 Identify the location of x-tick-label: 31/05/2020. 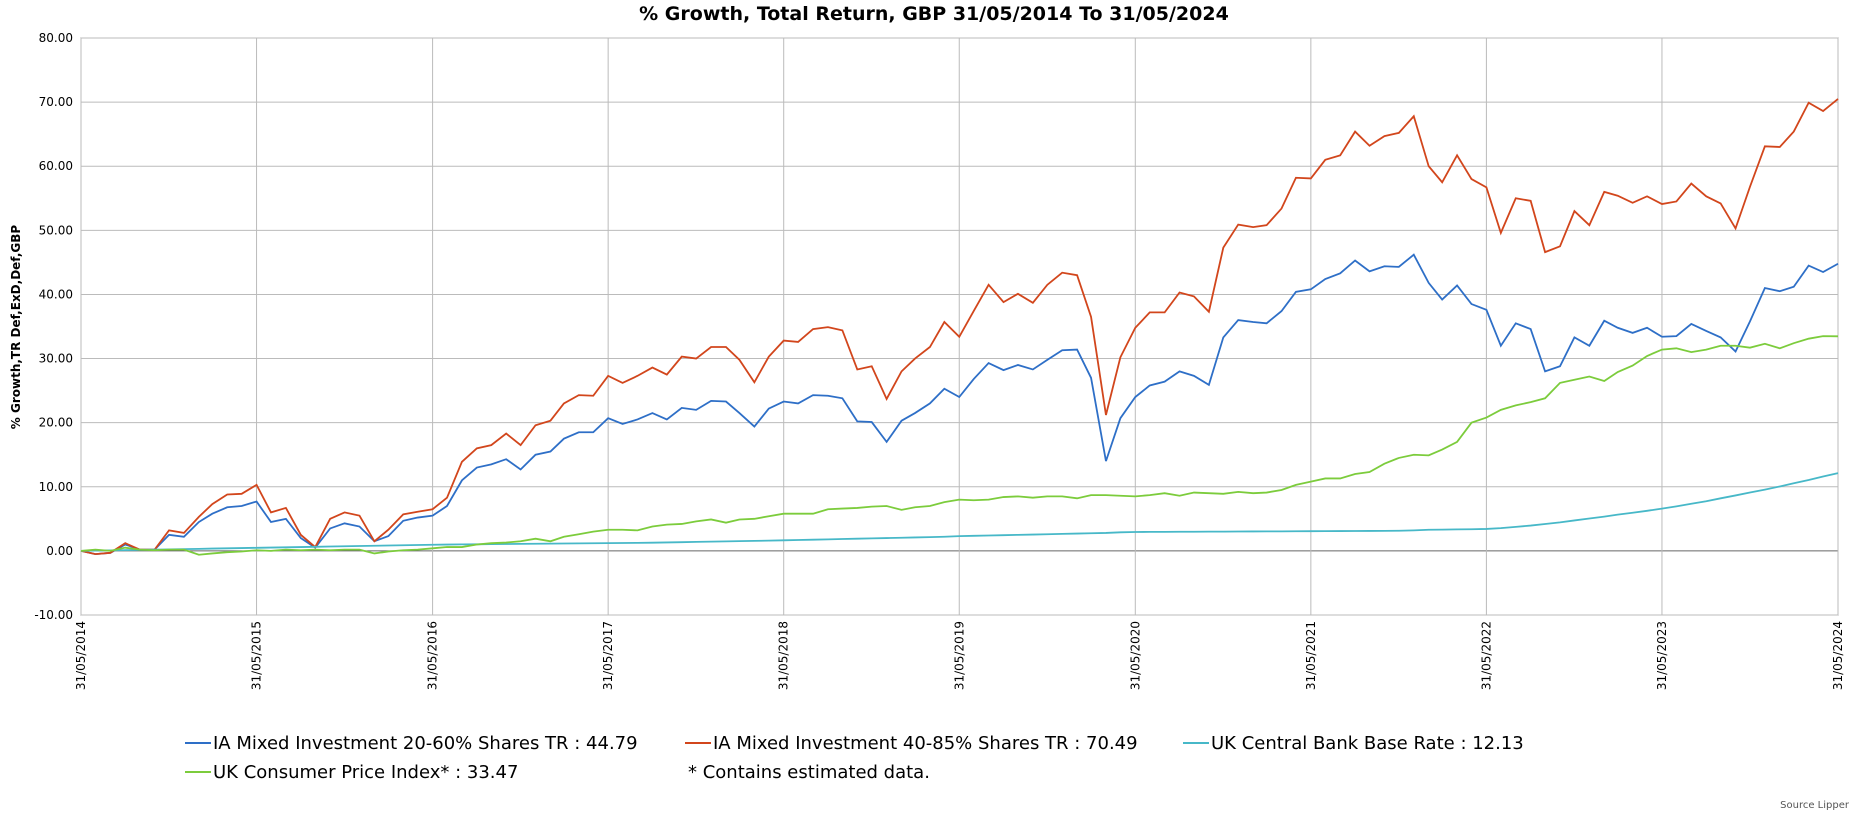
(1135, 655).